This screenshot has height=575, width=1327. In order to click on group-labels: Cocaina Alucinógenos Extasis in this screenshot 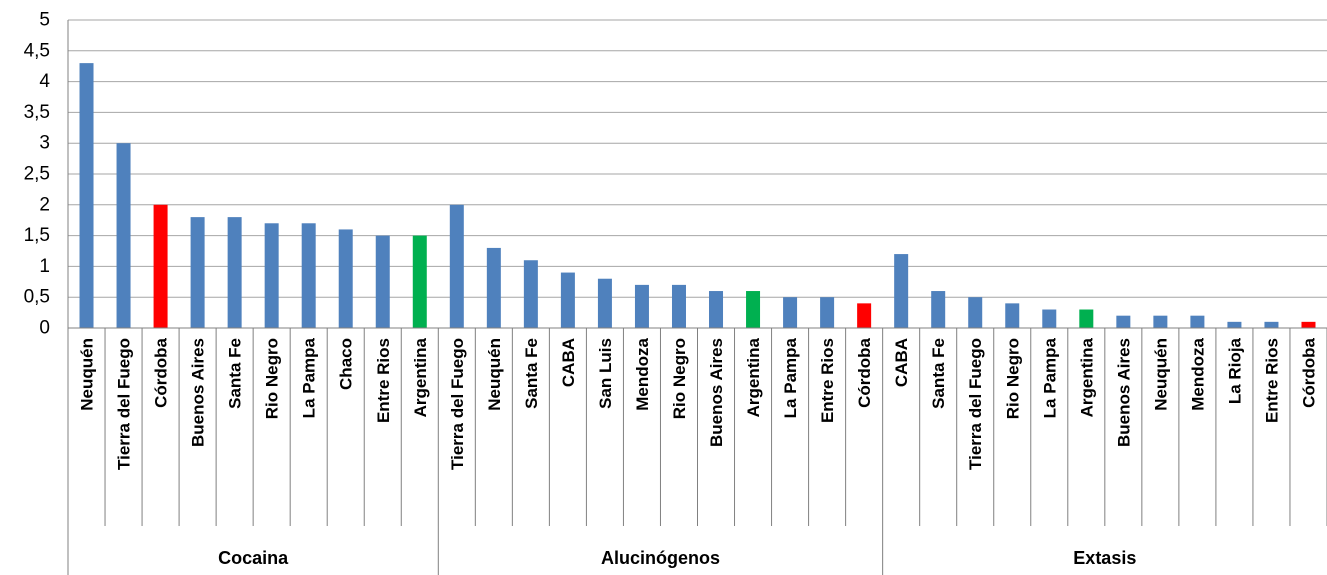, I will do `click(677, 558)`.